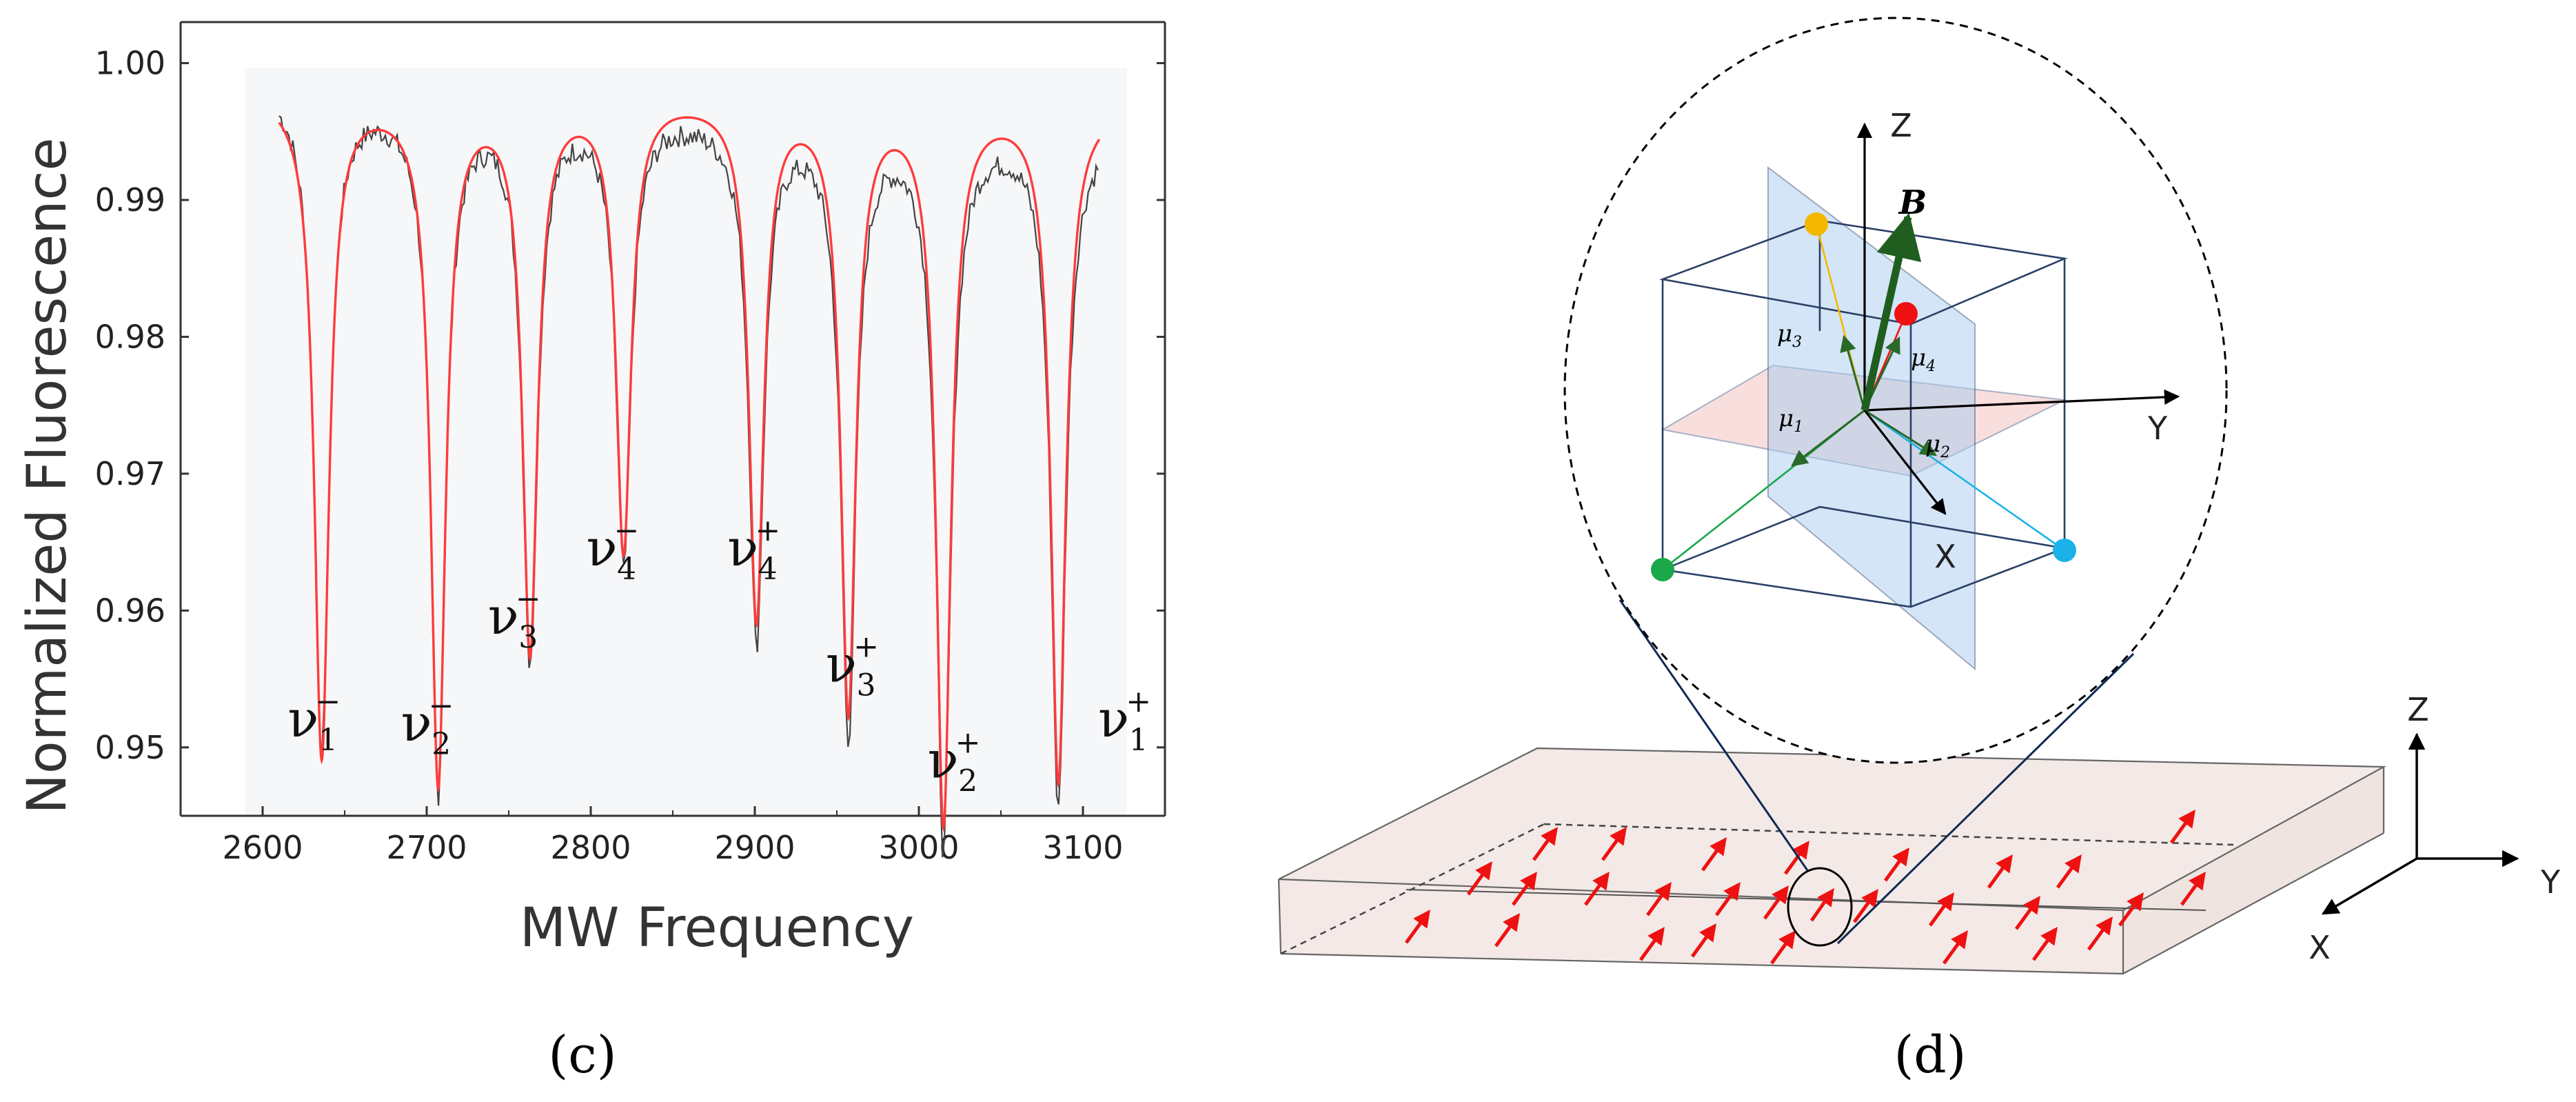 The height and width of the screenshot is (1102, 2576). What do you see at coordinates (1945, 556) in the screenshot?
I see `inset-axis-x-label: X` at bounding box center [1945, 556].